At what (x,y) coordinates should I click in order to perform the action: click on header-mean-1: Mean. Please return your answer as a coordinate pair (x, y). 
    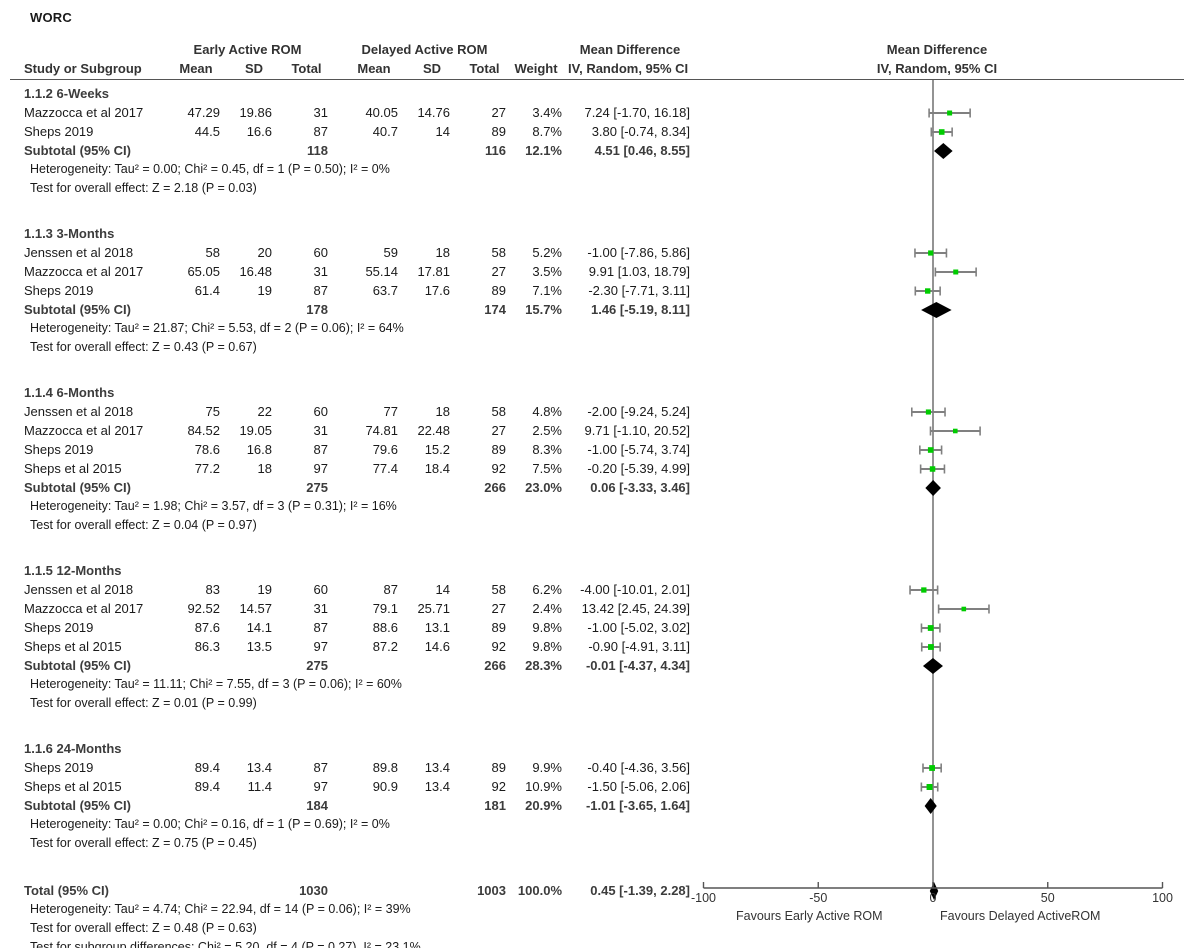
    Looking at the image, I should click on (196, 68).